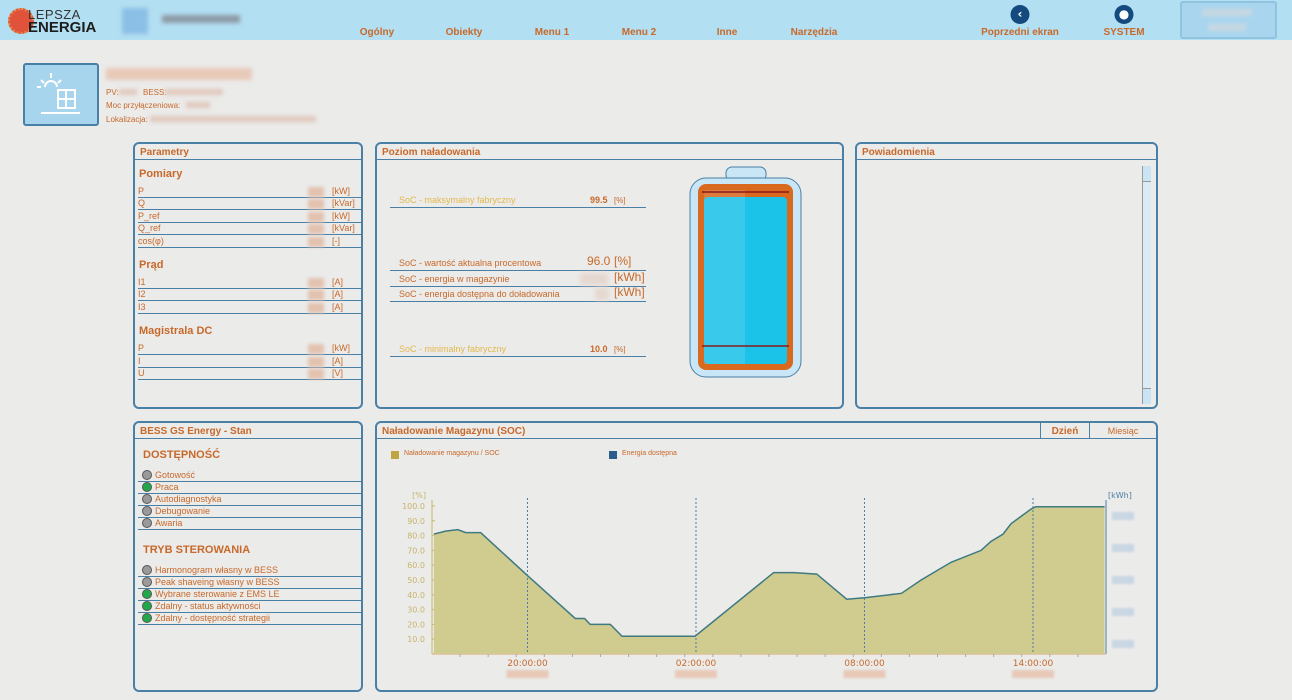  Describe the element at coordinates (1147, 396) in the screenshot. I see `scroll-down-button` at that location.